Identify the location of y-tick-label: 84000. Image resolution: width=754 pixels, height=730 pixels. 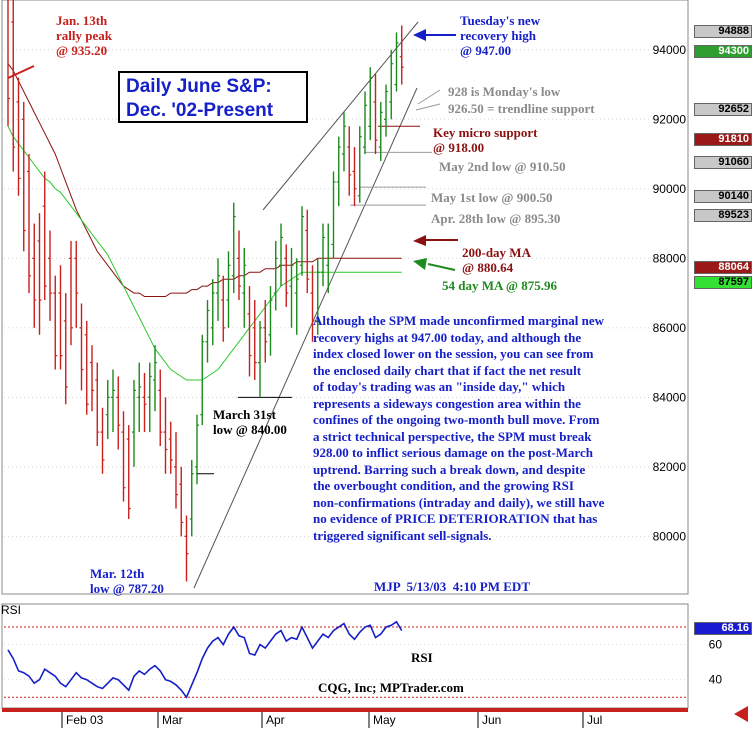
(670, 397).